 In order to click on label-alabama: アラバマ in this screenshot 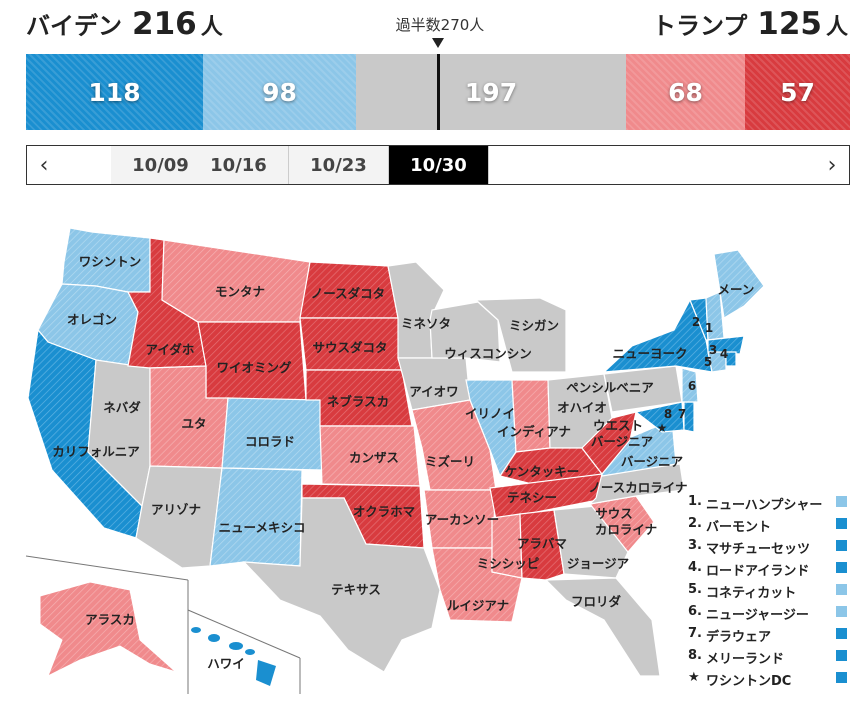, I will do `click(542, 543)`.